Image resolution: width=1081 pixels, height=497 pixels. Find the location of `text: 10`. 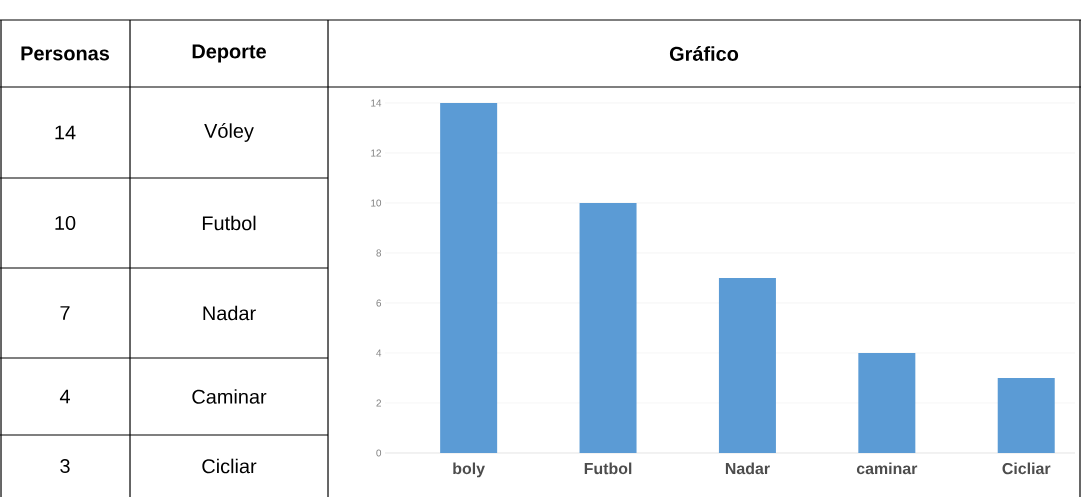

text: 10 is located at coordinates (65, 223).